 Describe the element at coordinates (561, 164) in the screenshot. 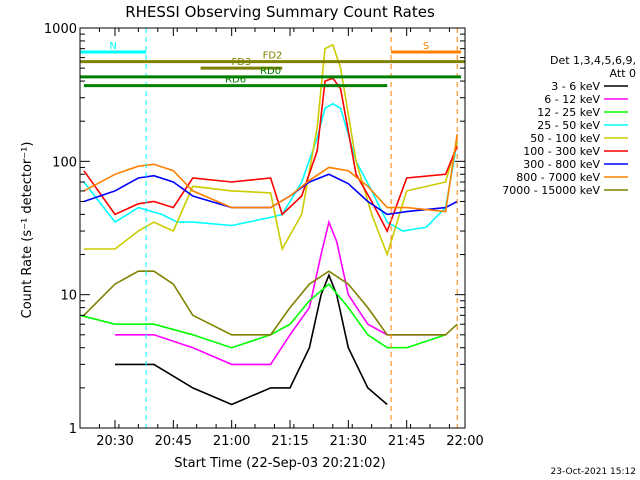

I see `legend-label: 300 - 800 keV` at that location.